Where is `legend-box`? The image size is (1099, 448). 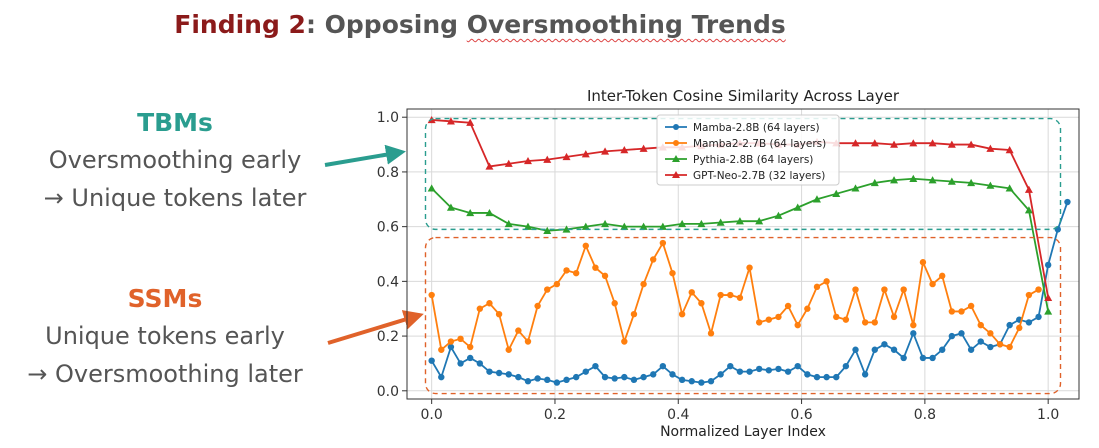
legend-box is located at coordinates (748, 150).